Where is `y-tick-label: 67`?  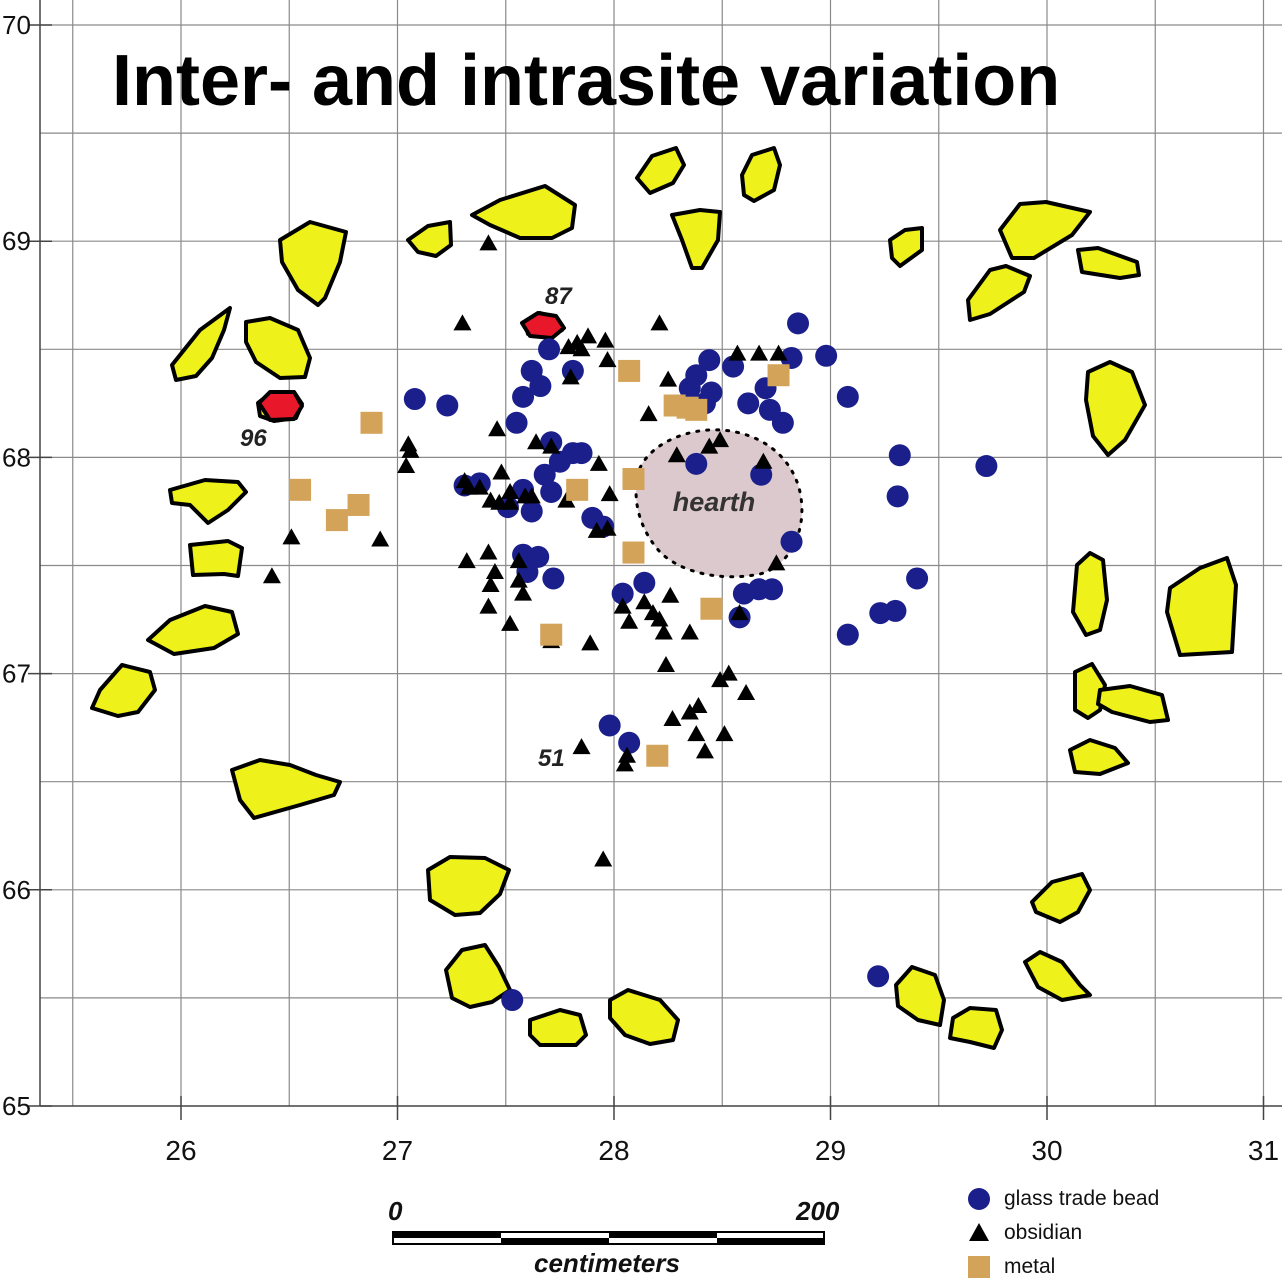 y-tick-label: 67 is located at coordinates (16, 674).